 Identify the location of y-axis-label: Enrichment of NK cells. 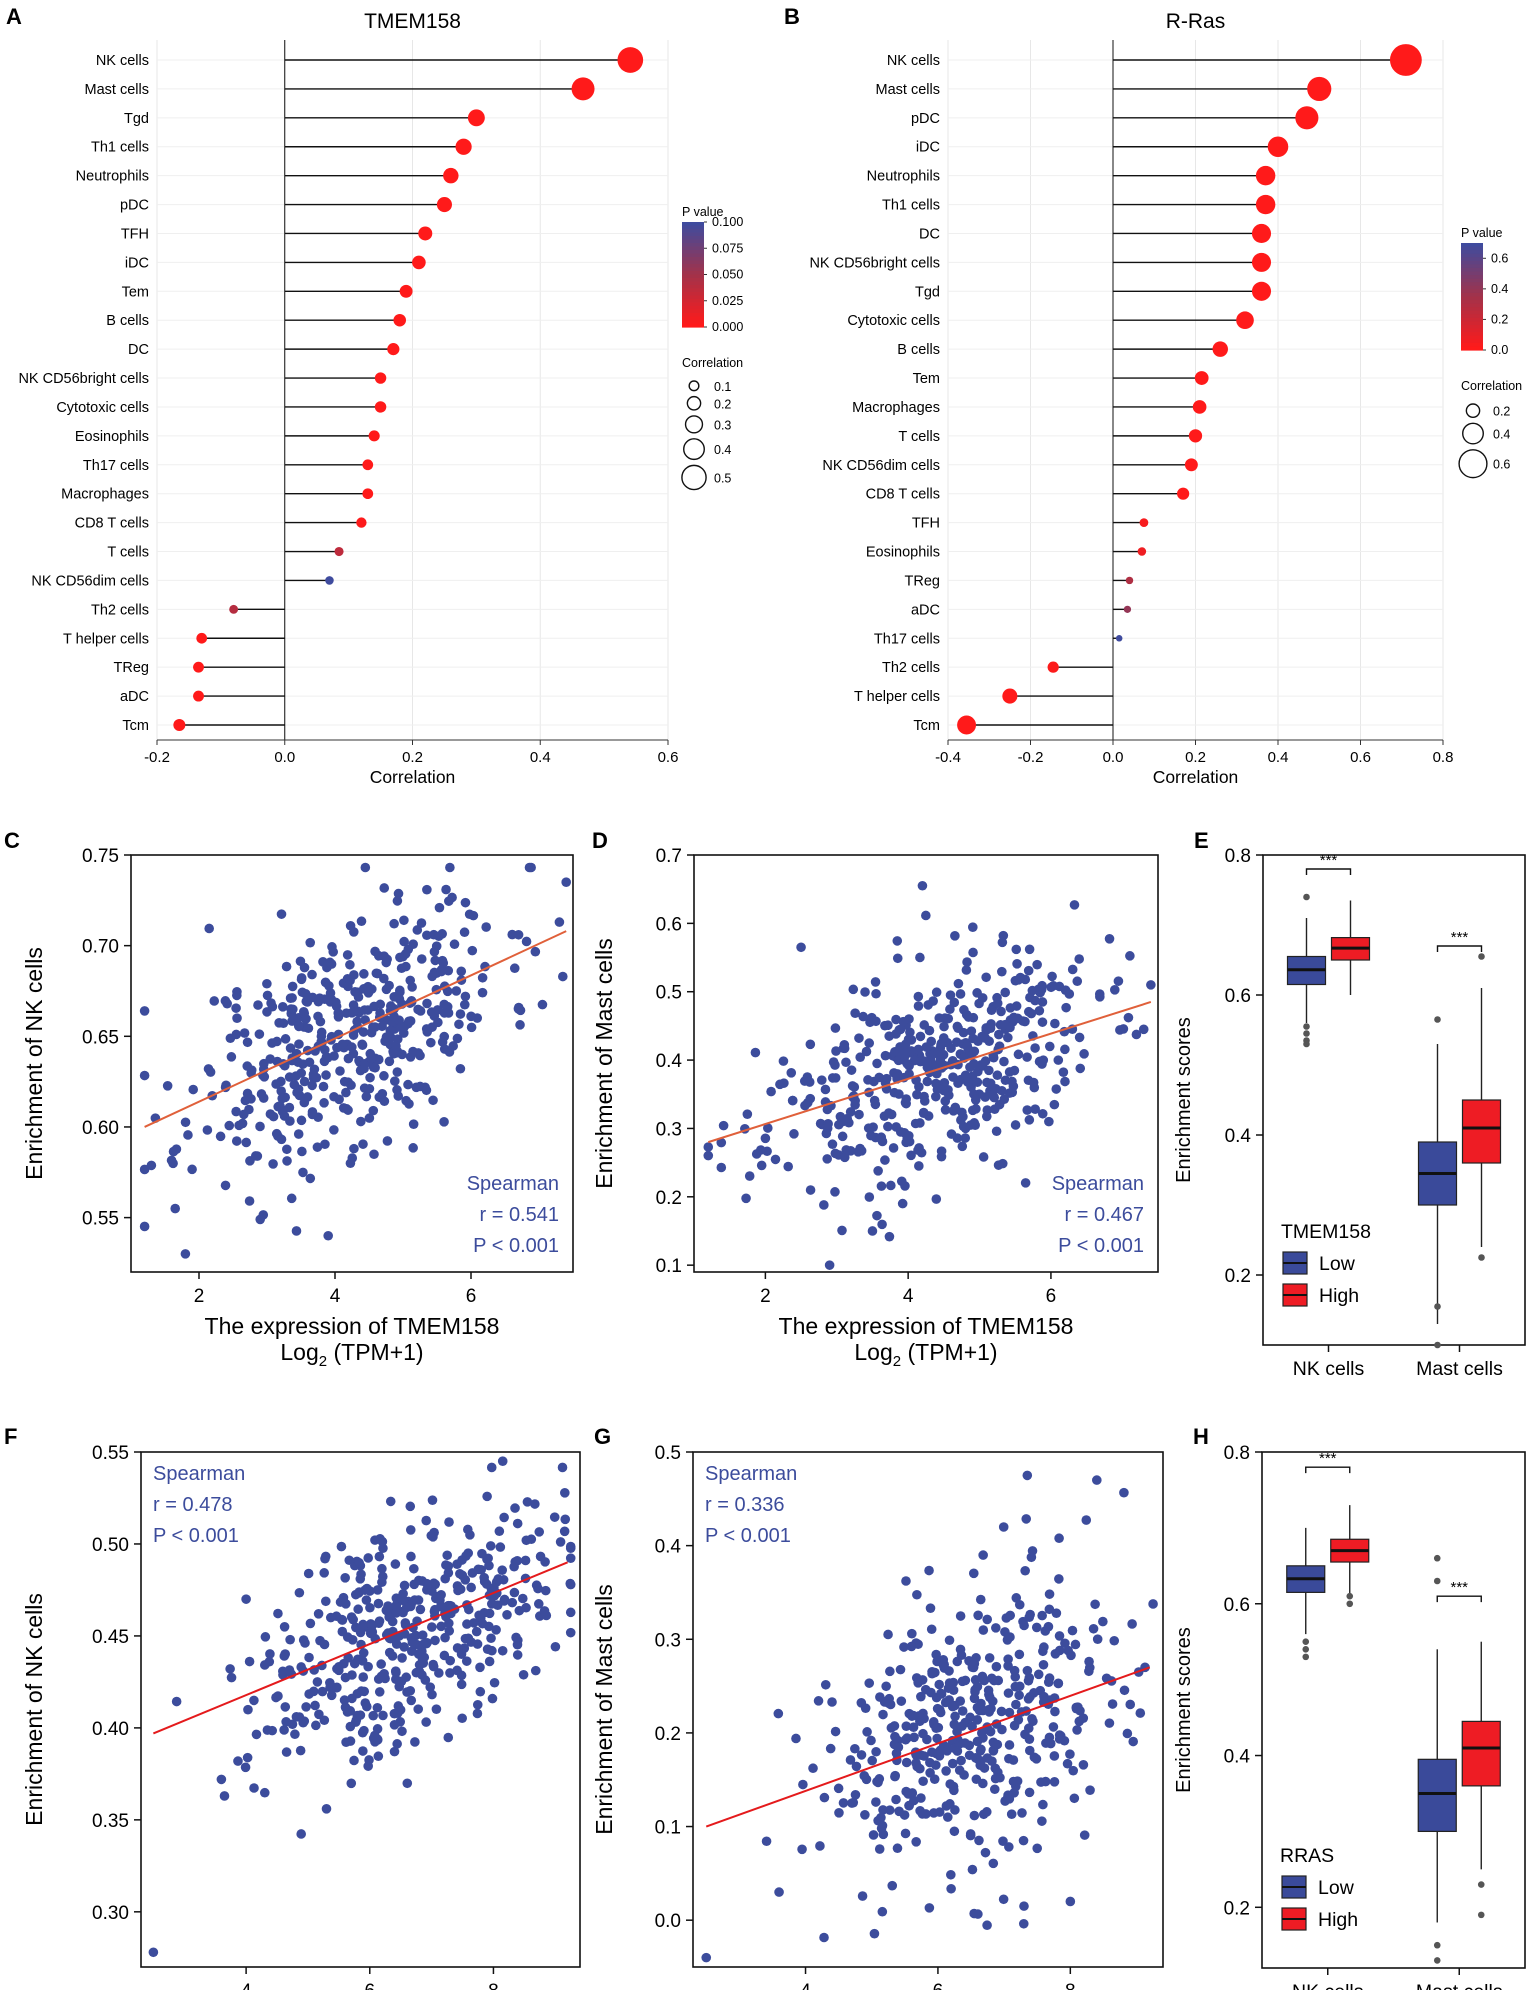
(34, 1063).